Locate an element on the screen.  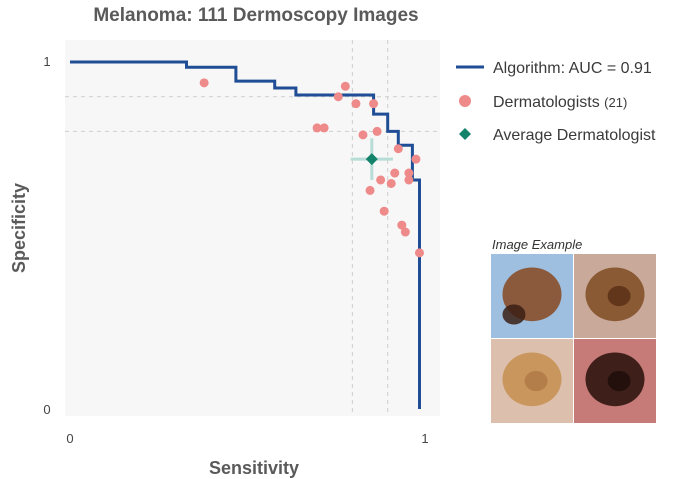
y-axis-label: Specificity is located at coordinates (19, 228).